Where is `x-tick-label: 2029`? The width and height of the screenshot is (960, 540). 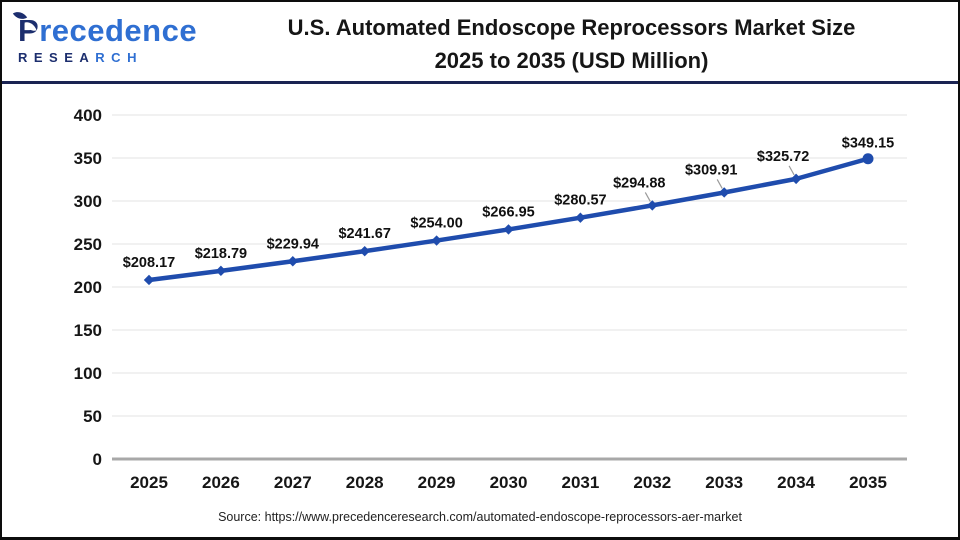
x-tick-label: 2029 is located at coordinates (437, 482).